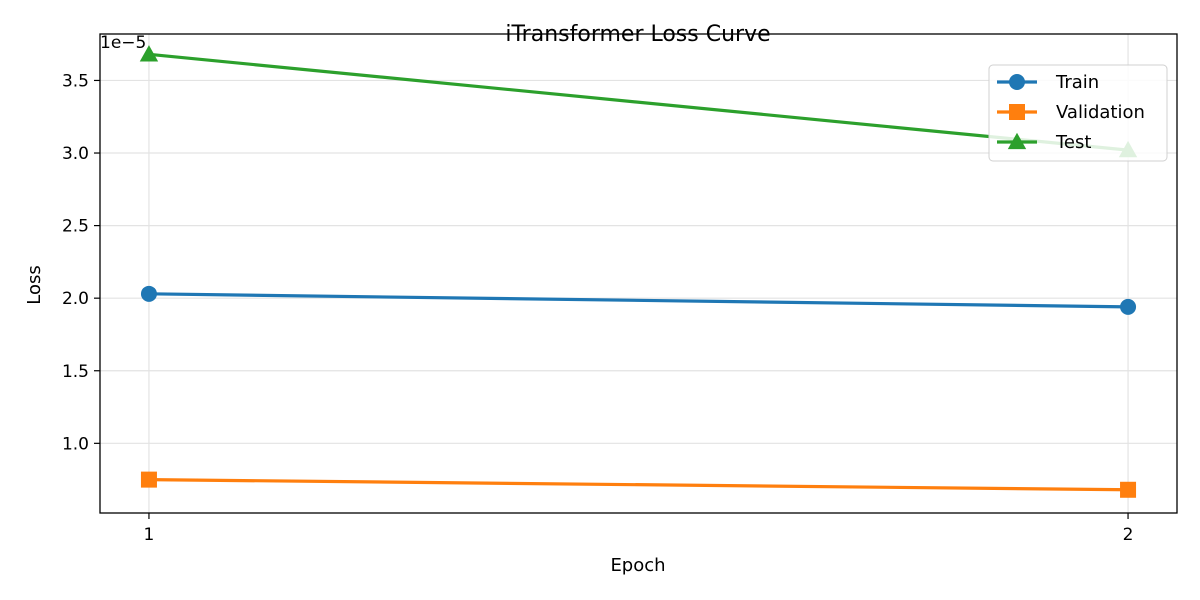 This screenshot has height=600, width=1200. I want to click on legend-item-test: Test, so click(1044, 142).